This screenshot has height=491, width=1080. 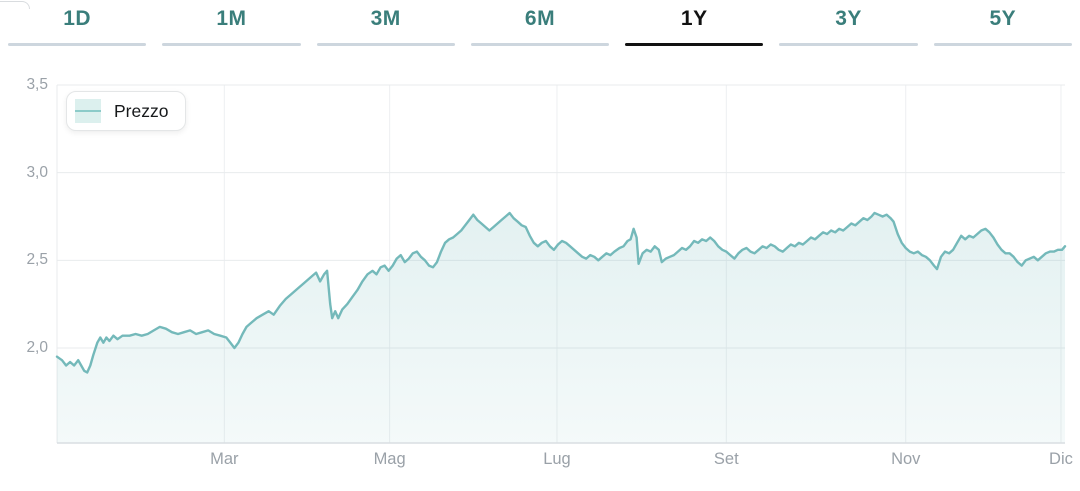 What do you see at coordinates (1061, 459) in the screenshot?
I see `x-axis-tick-label: Dic` at bounding box center [1061, 459].